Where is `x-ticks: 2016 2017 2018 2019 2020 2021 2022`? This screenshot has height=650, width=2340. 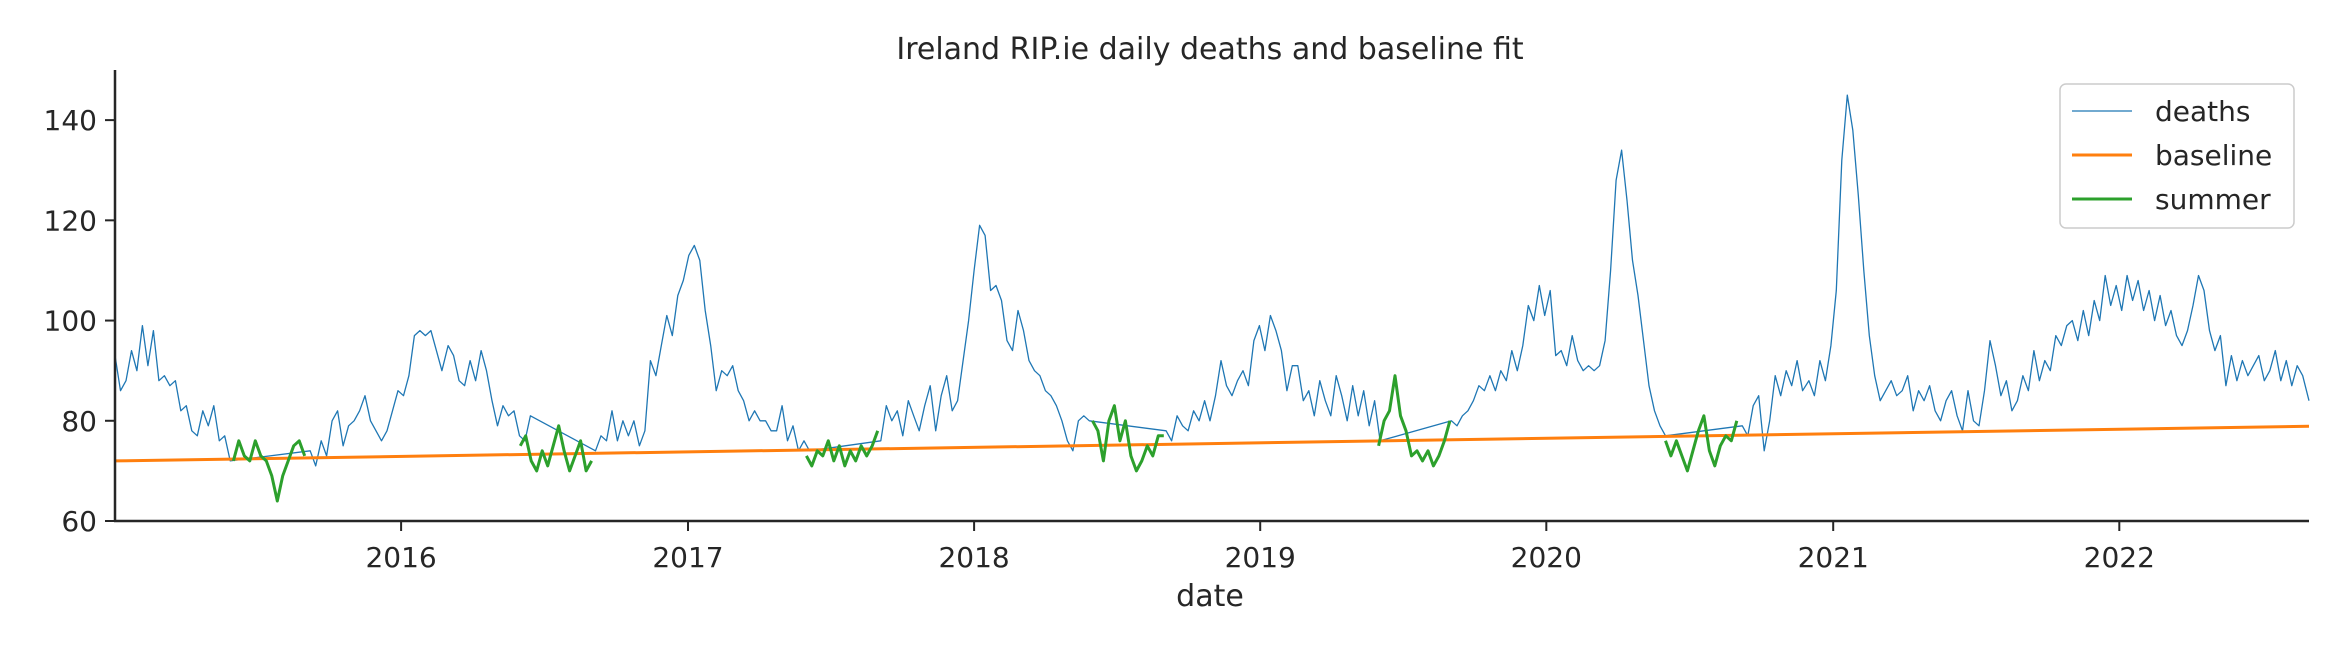 x-ticks: 2016 2017 2018 2019 2020 2021 2022 is located at coordinates (1260, 547).